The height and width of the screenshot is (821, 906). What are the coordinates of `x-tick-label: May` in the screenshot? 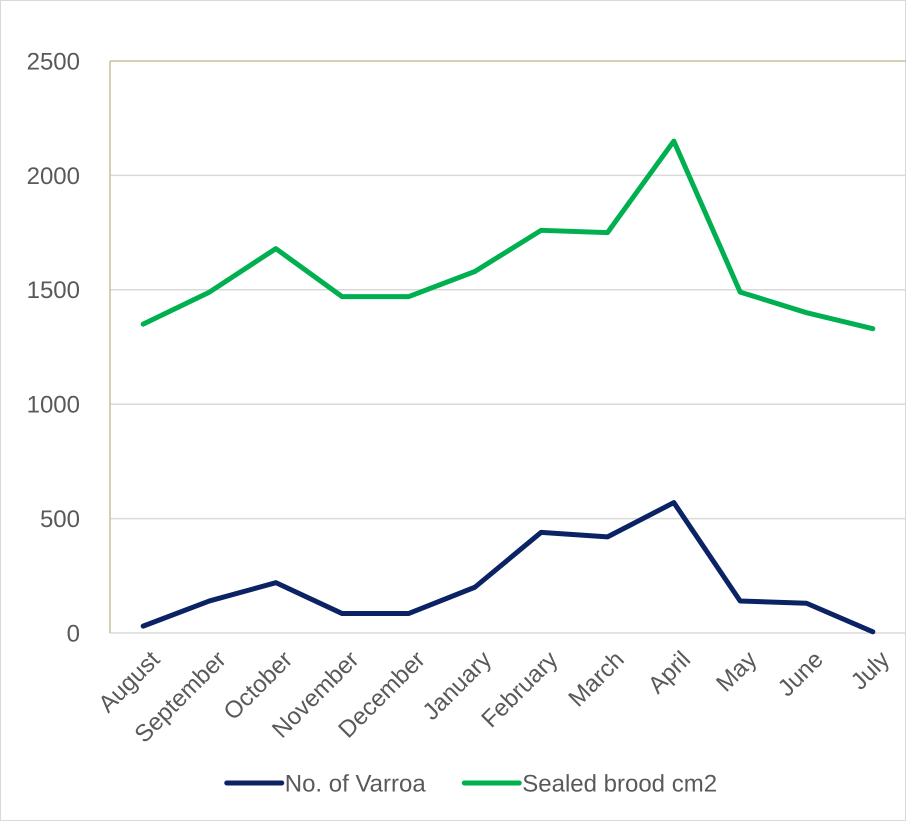 It's located at (736, 672).